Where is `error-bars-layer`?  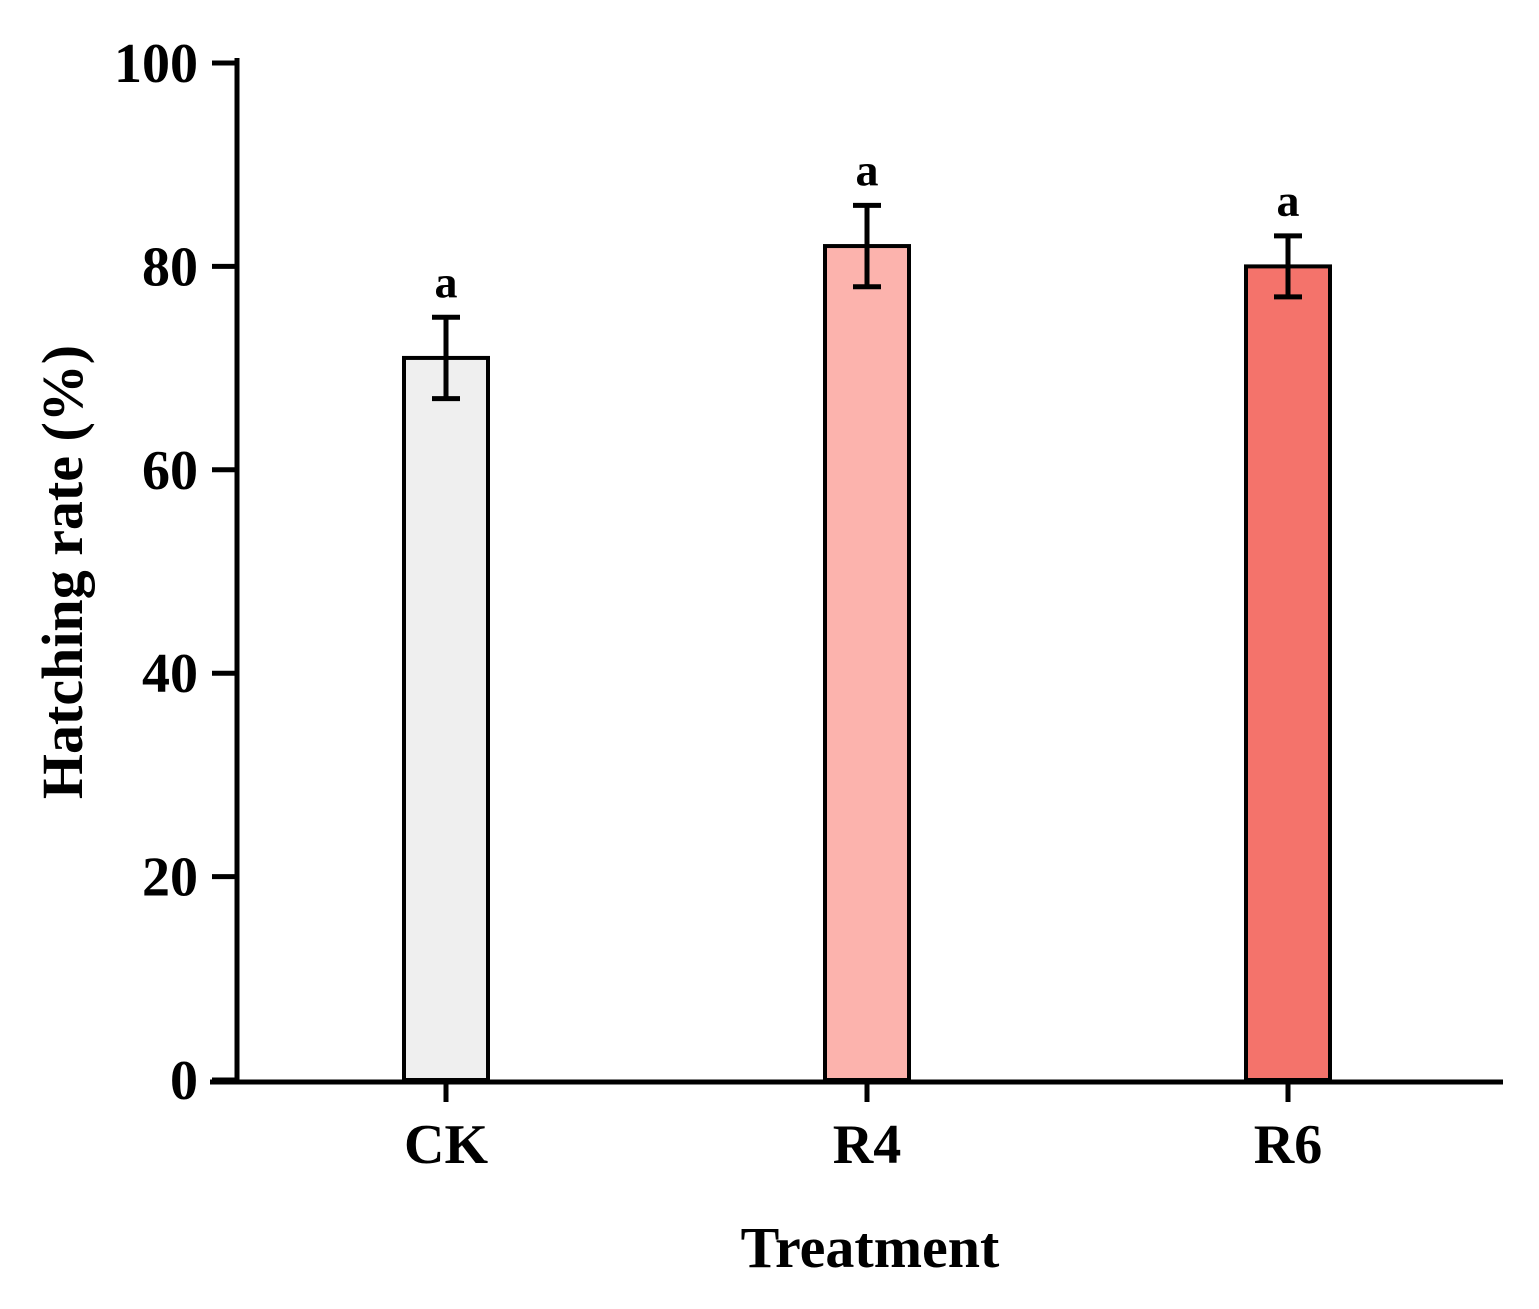
error-bars-layer is located at coordinates (867, 302).